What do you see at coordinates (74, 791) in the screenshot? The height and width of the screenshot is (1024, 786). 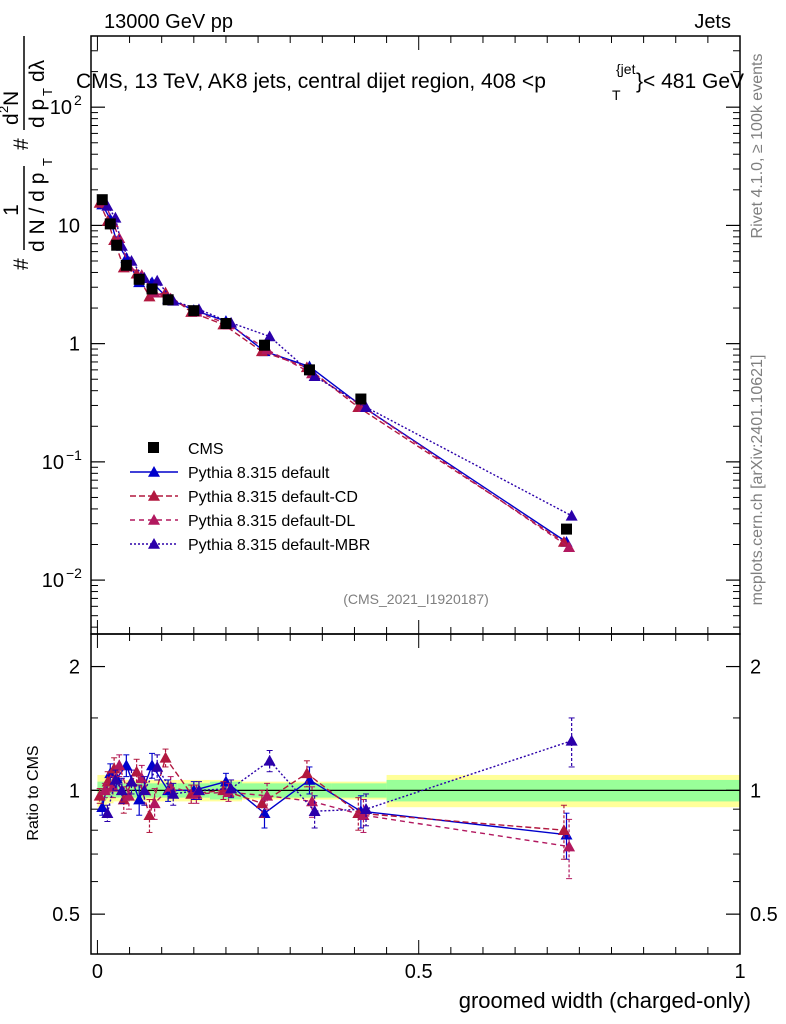 I see `ratio-ytick-label-1: 1` at bounding box center [74, 791].